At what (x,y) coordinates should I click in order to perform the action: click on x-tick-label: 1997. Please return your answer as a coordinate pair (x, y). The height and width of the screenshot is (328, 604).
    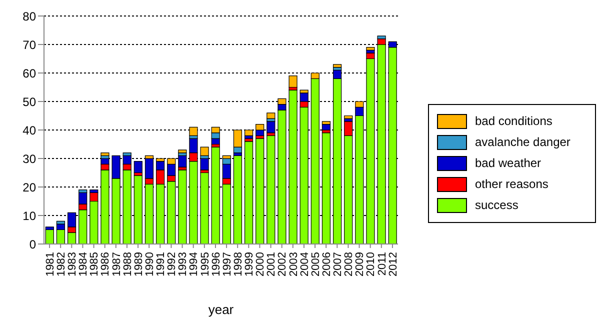
    Looking at the image, I should click on (227, 264).